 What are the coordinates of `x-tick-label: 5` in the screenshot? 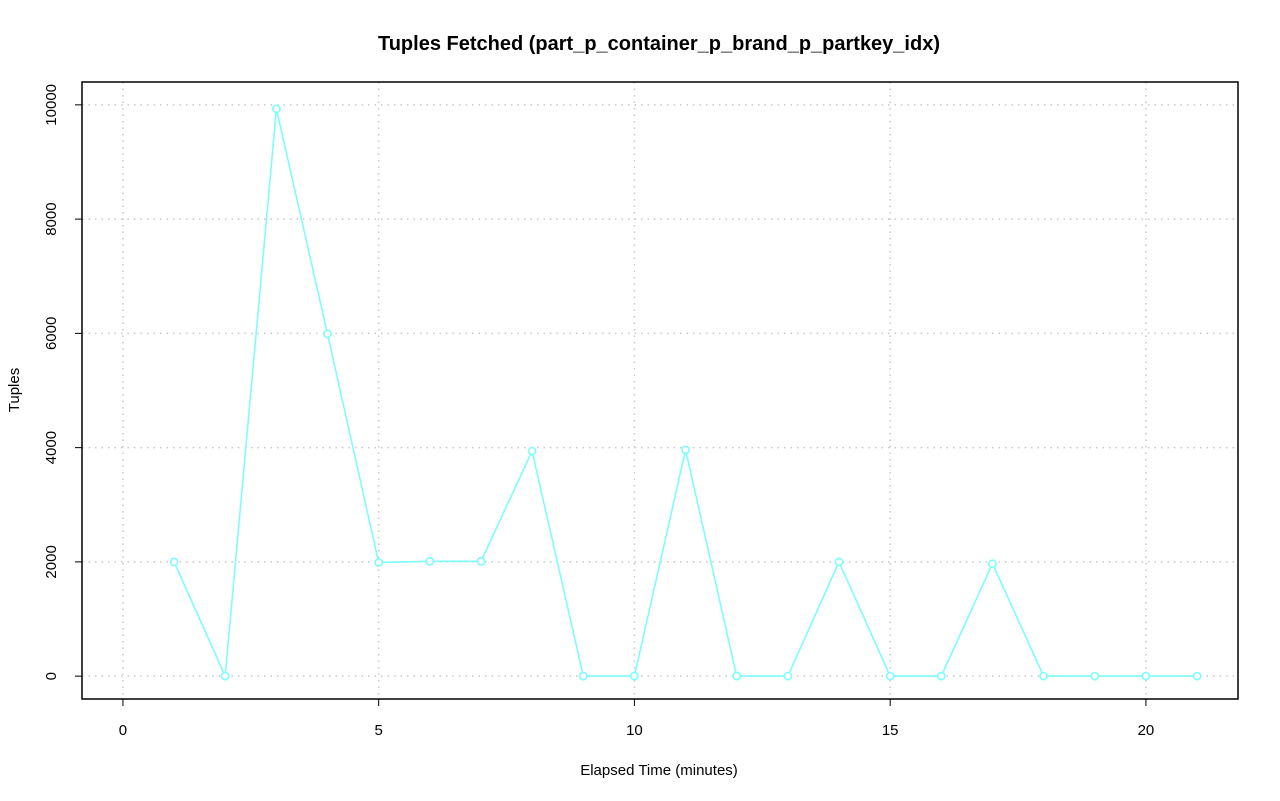 It's located at (379, 730).